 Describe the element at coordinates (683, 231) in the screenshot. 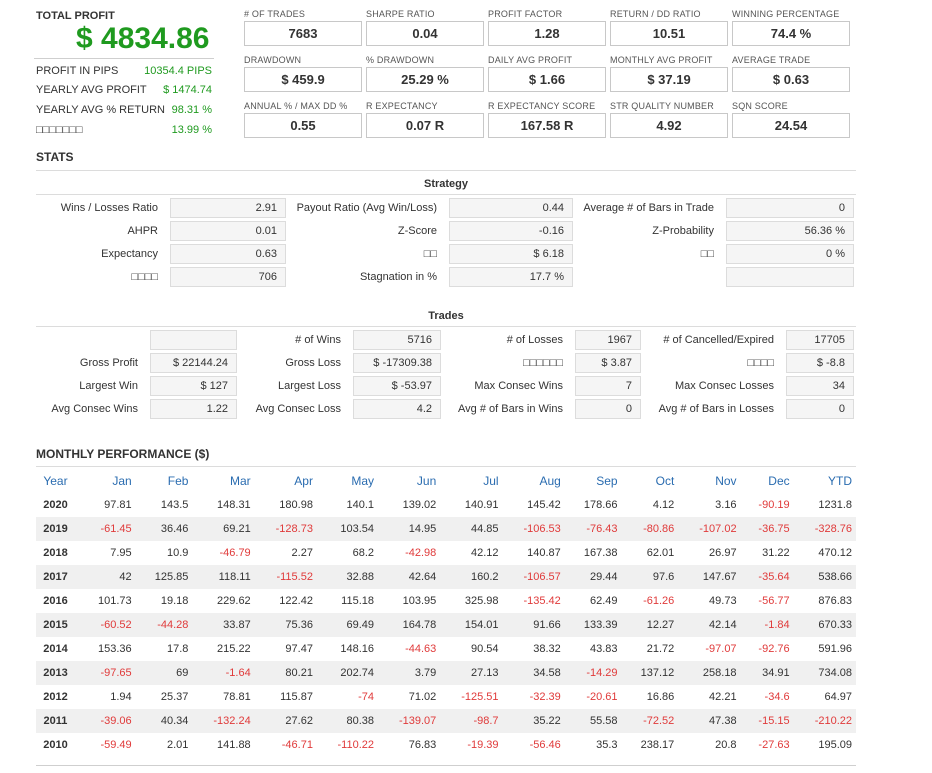

I see `stat-label: Z-Probability` at that location.